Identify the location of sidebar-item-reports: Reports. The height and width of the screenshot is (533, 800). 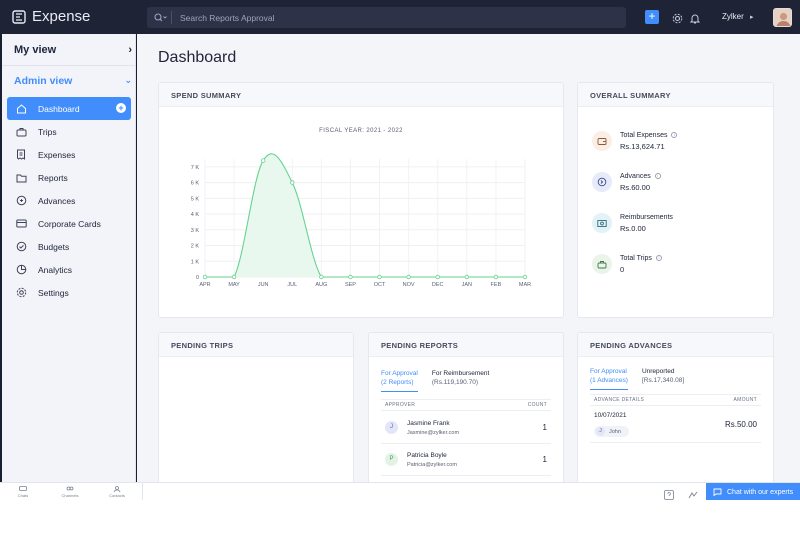
(69, 177).